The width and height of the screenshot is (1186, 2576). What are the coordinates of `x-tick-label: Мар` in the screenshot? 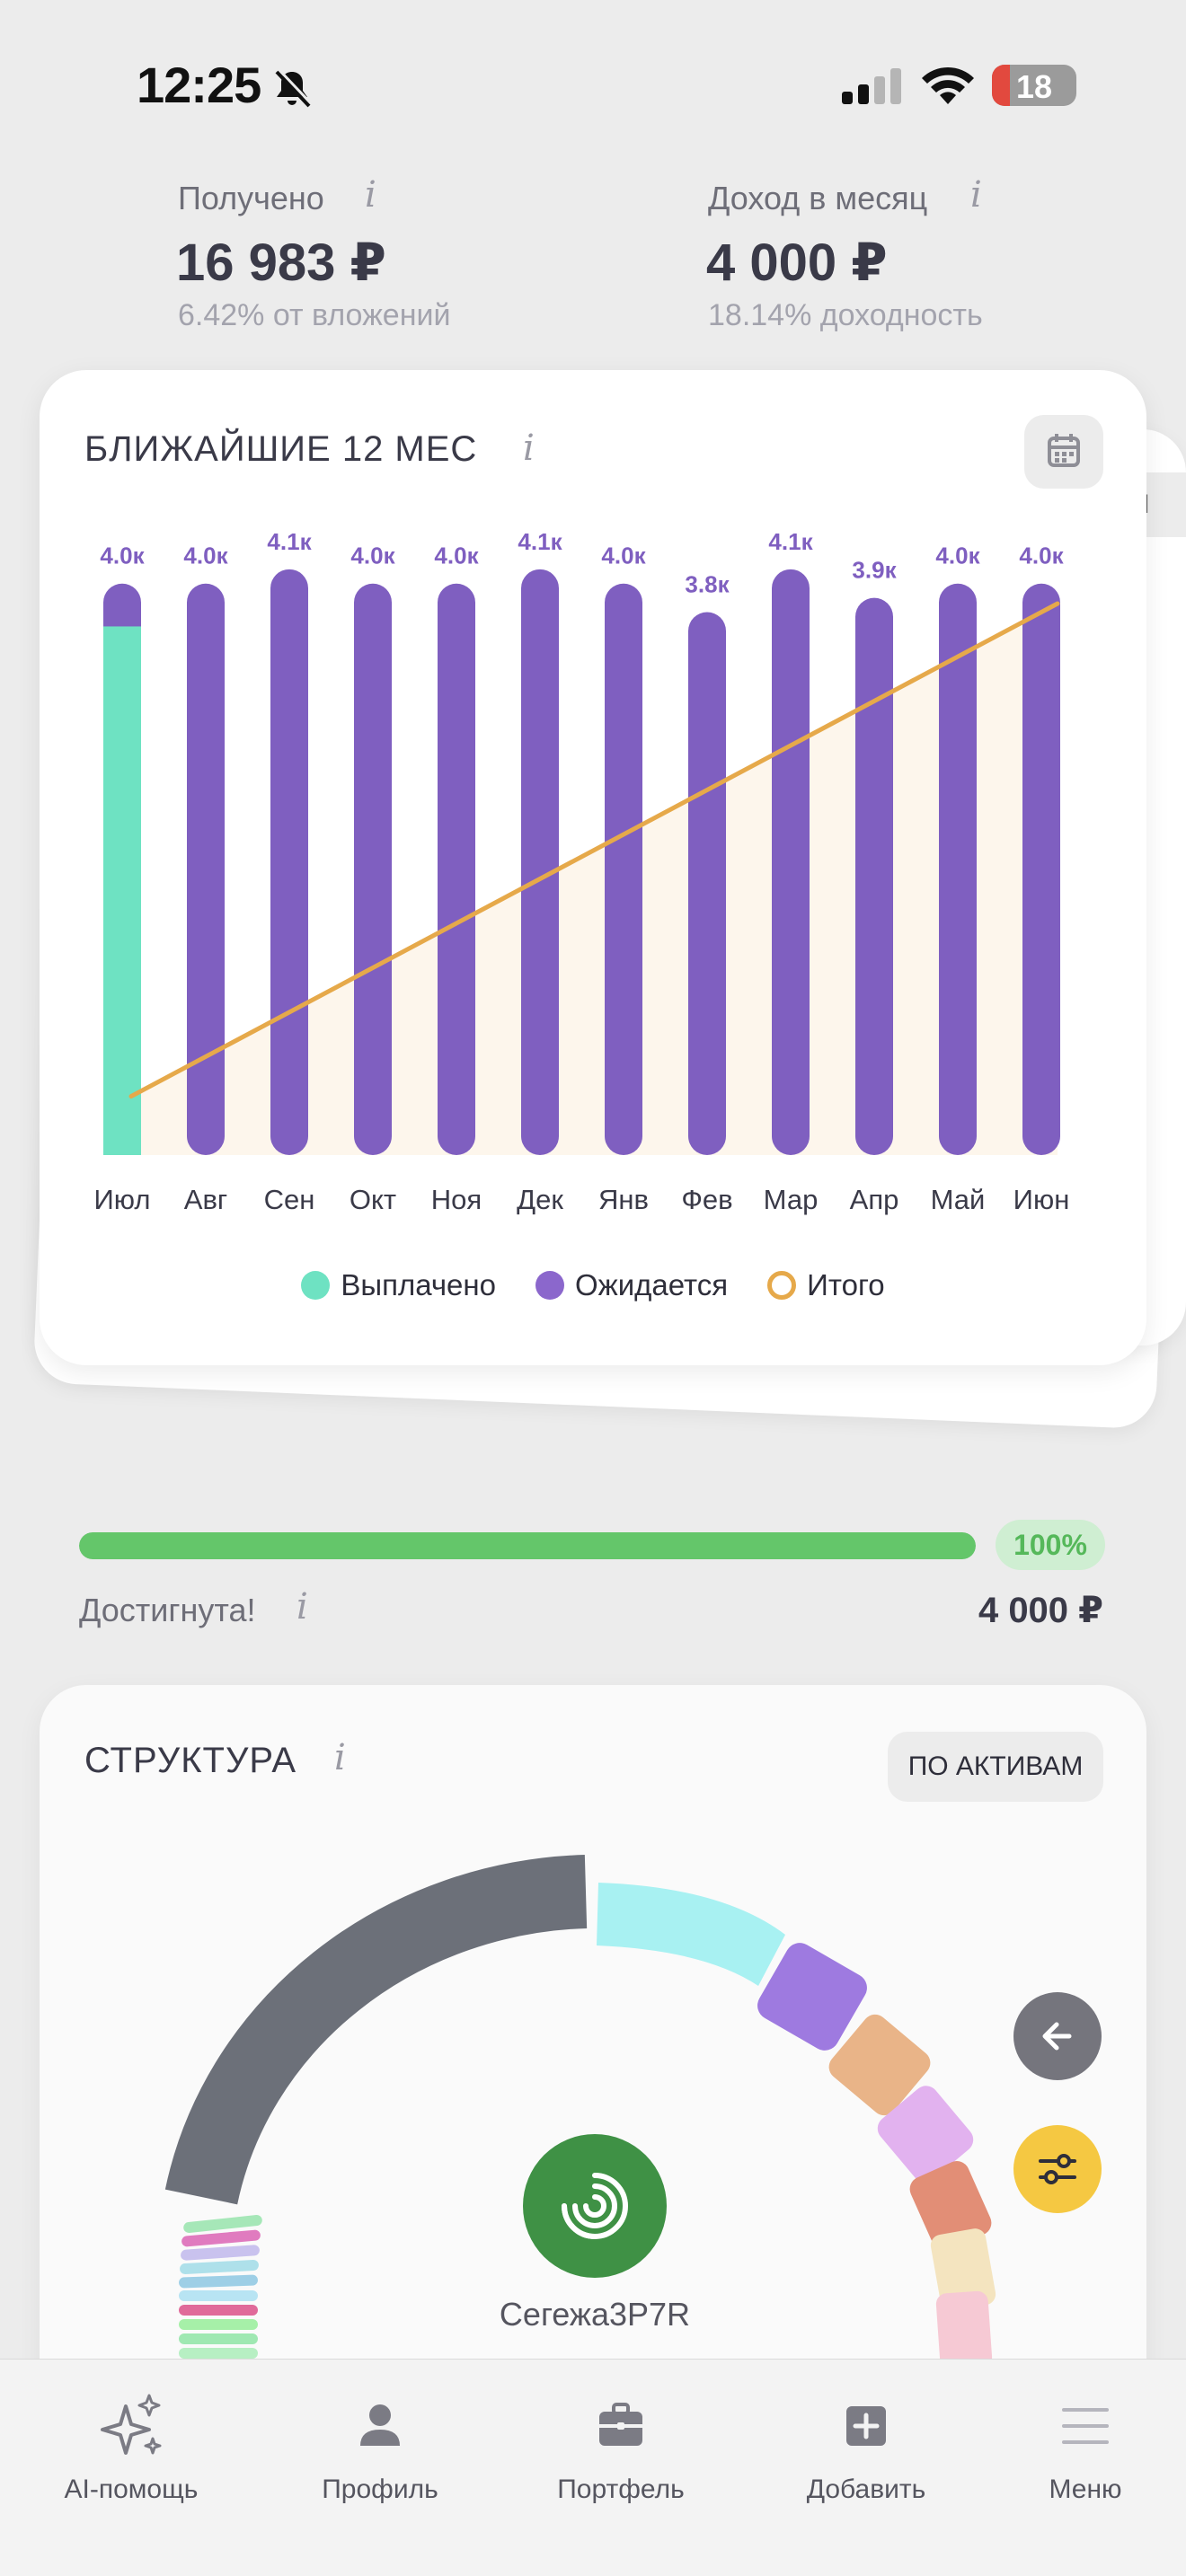 It's located at (791, 1199).